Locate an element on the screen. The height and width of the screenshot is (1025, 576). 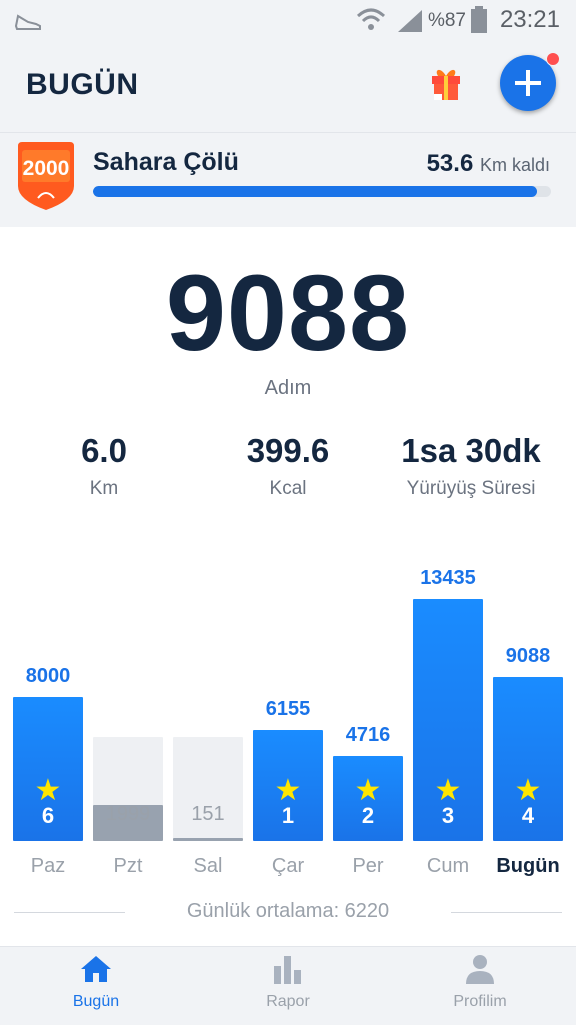
battery-icon is located at coordinates (479, 19).